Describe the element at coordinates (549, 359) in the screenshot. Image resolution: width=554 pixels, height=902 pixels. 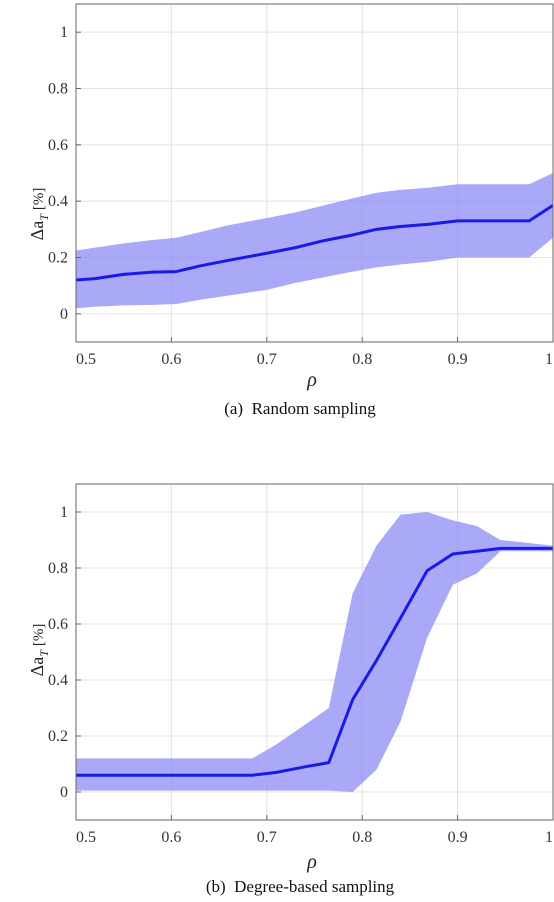
I see `panel-a-x-tick-label: 1` at that location.